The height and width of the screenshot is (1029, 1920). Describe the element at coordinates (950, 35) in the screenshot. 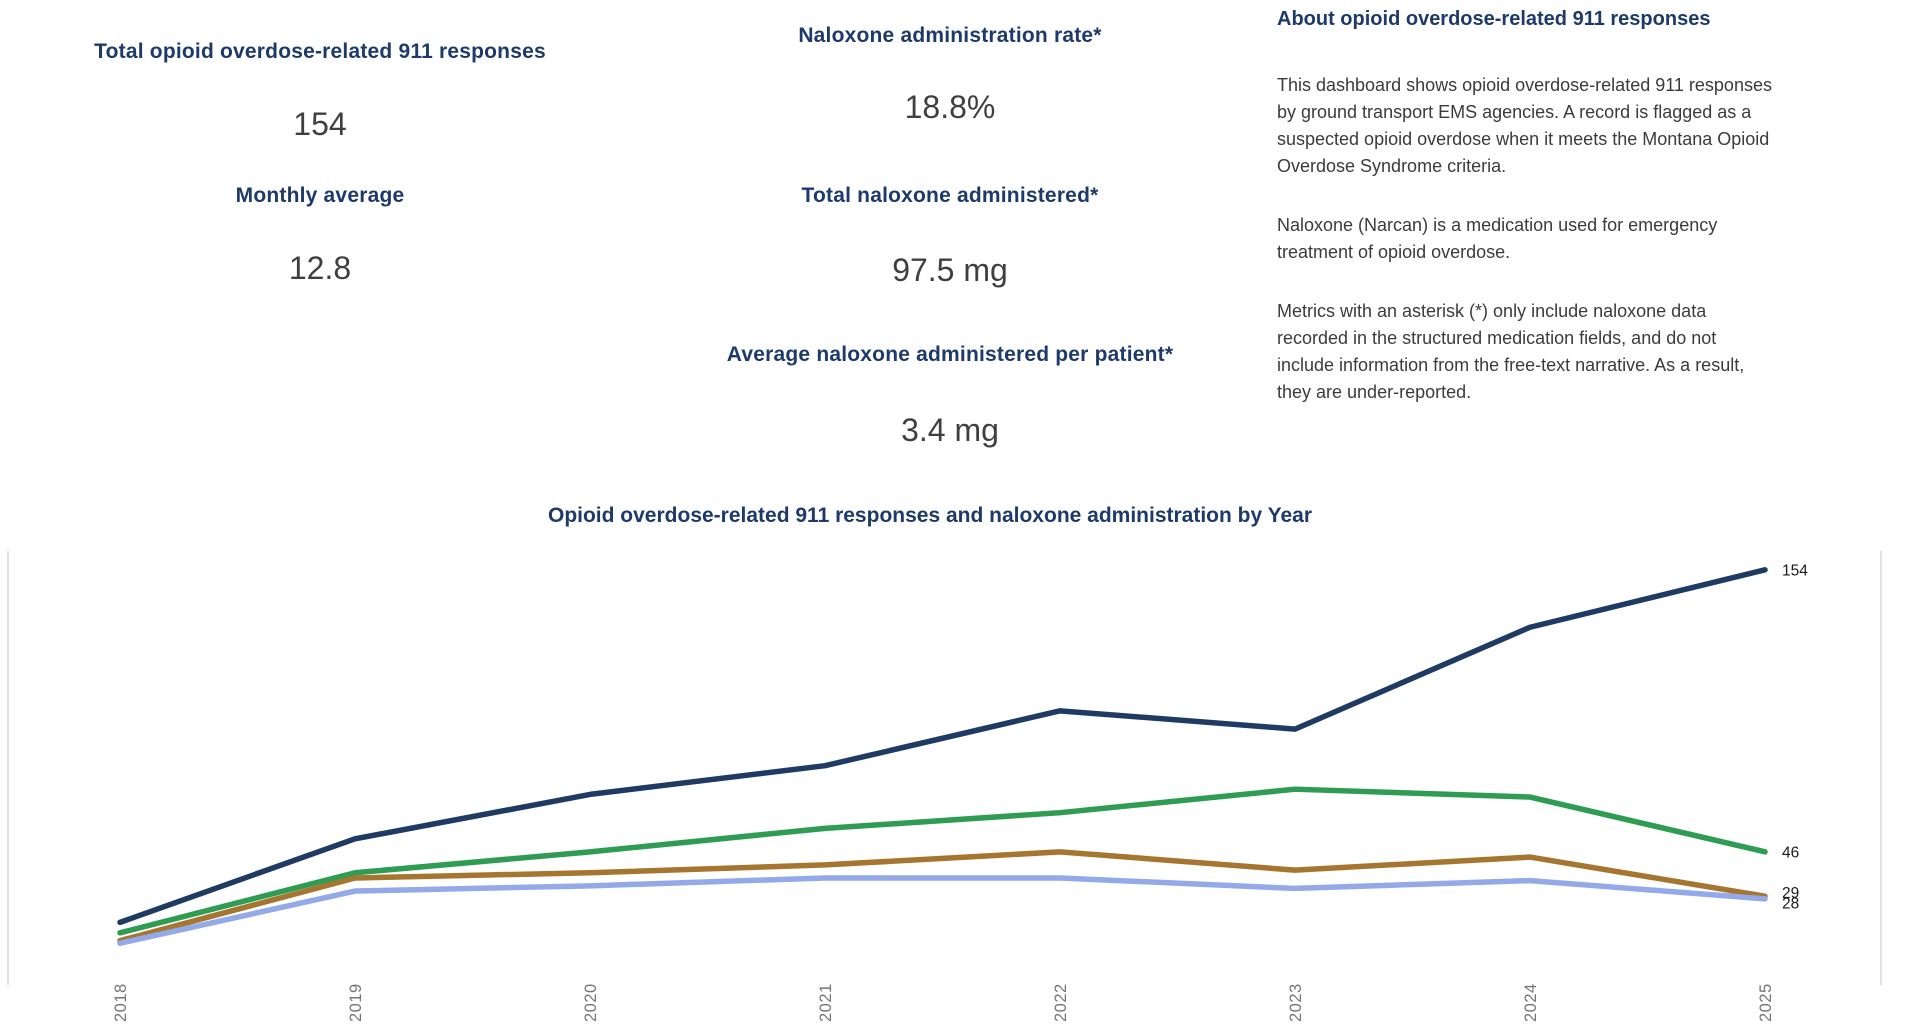

I see `kpi-naloxone-rate-label: Naloxone administration rate*` at that location.